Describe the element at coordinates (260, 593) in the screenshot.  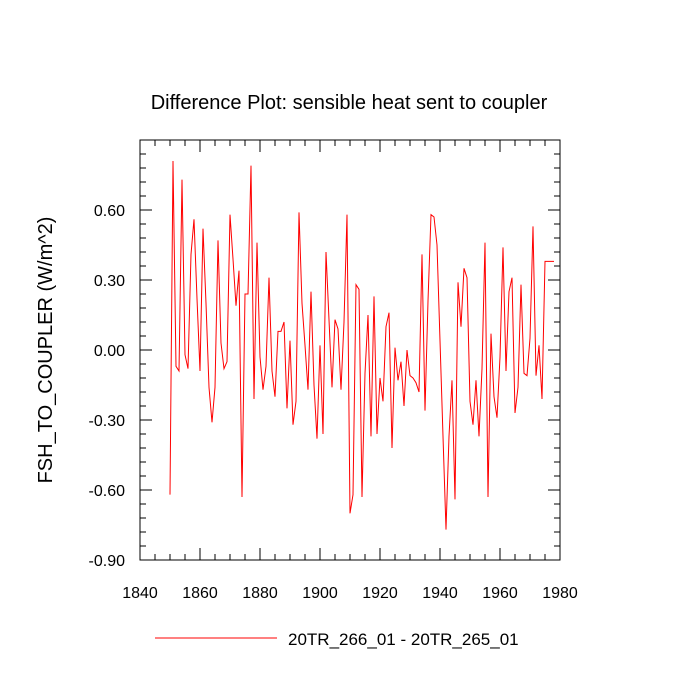
I see `x-tick-label: 1880` at that location.